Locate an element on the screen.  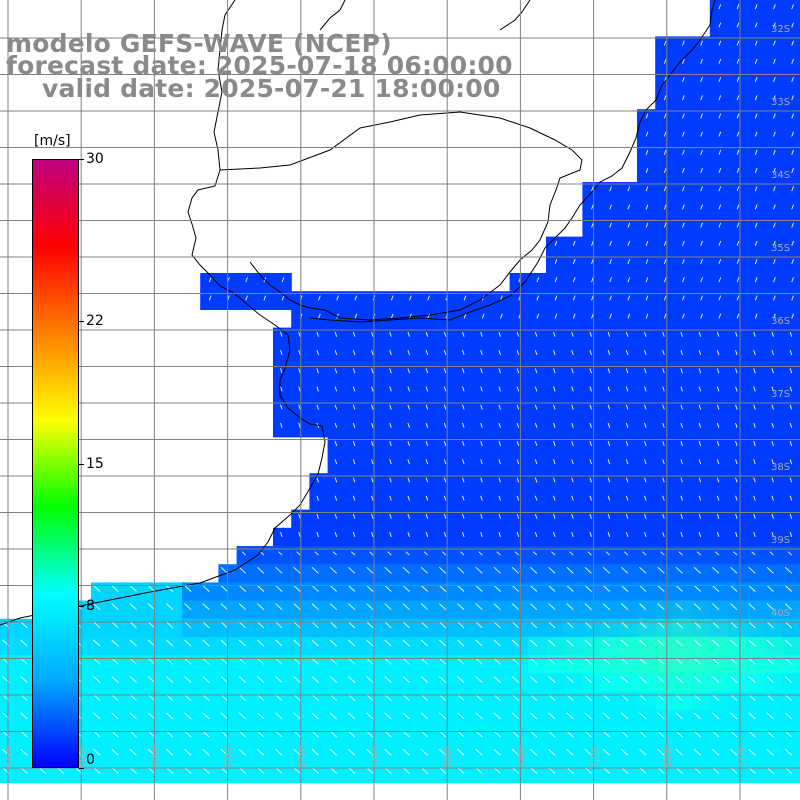
latitude-label: 32S is located at coordinates (780, 29).